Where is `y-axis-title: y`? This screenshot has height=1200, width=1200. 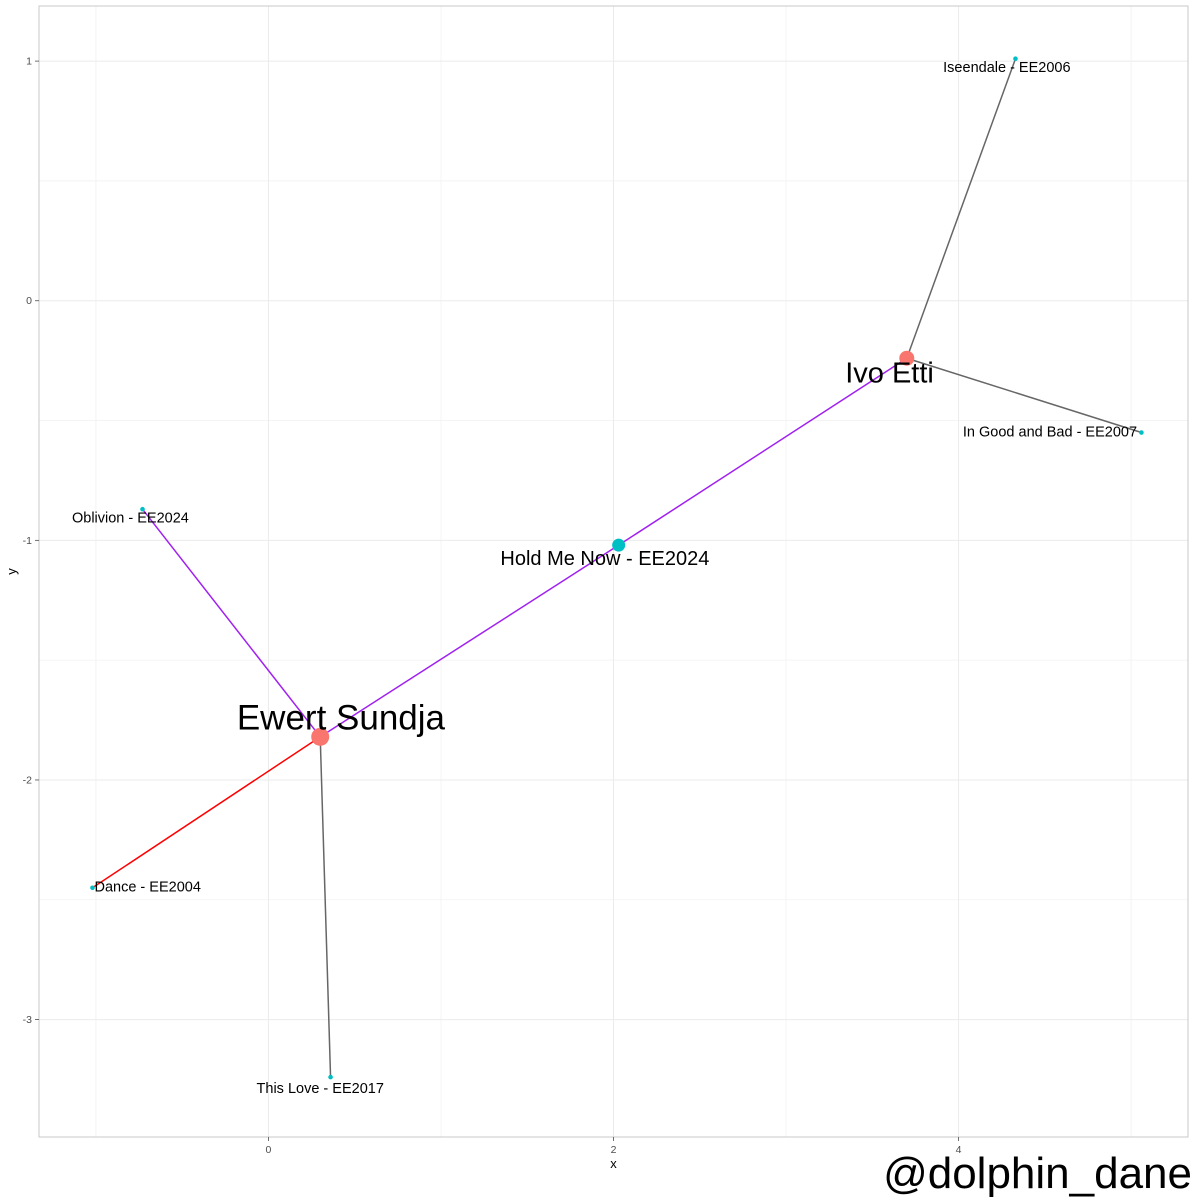
y-axis-title: y is located at coordinates (11, 571).